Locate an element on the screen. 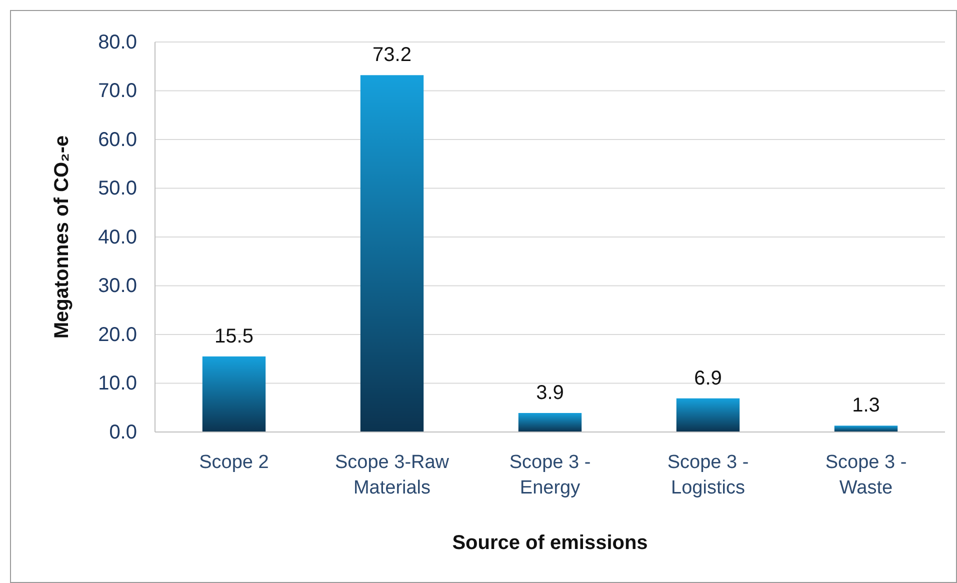 This screenshot has height=583, width=957. y-tick-label: 0.0 is located at coordinates (123, 432).